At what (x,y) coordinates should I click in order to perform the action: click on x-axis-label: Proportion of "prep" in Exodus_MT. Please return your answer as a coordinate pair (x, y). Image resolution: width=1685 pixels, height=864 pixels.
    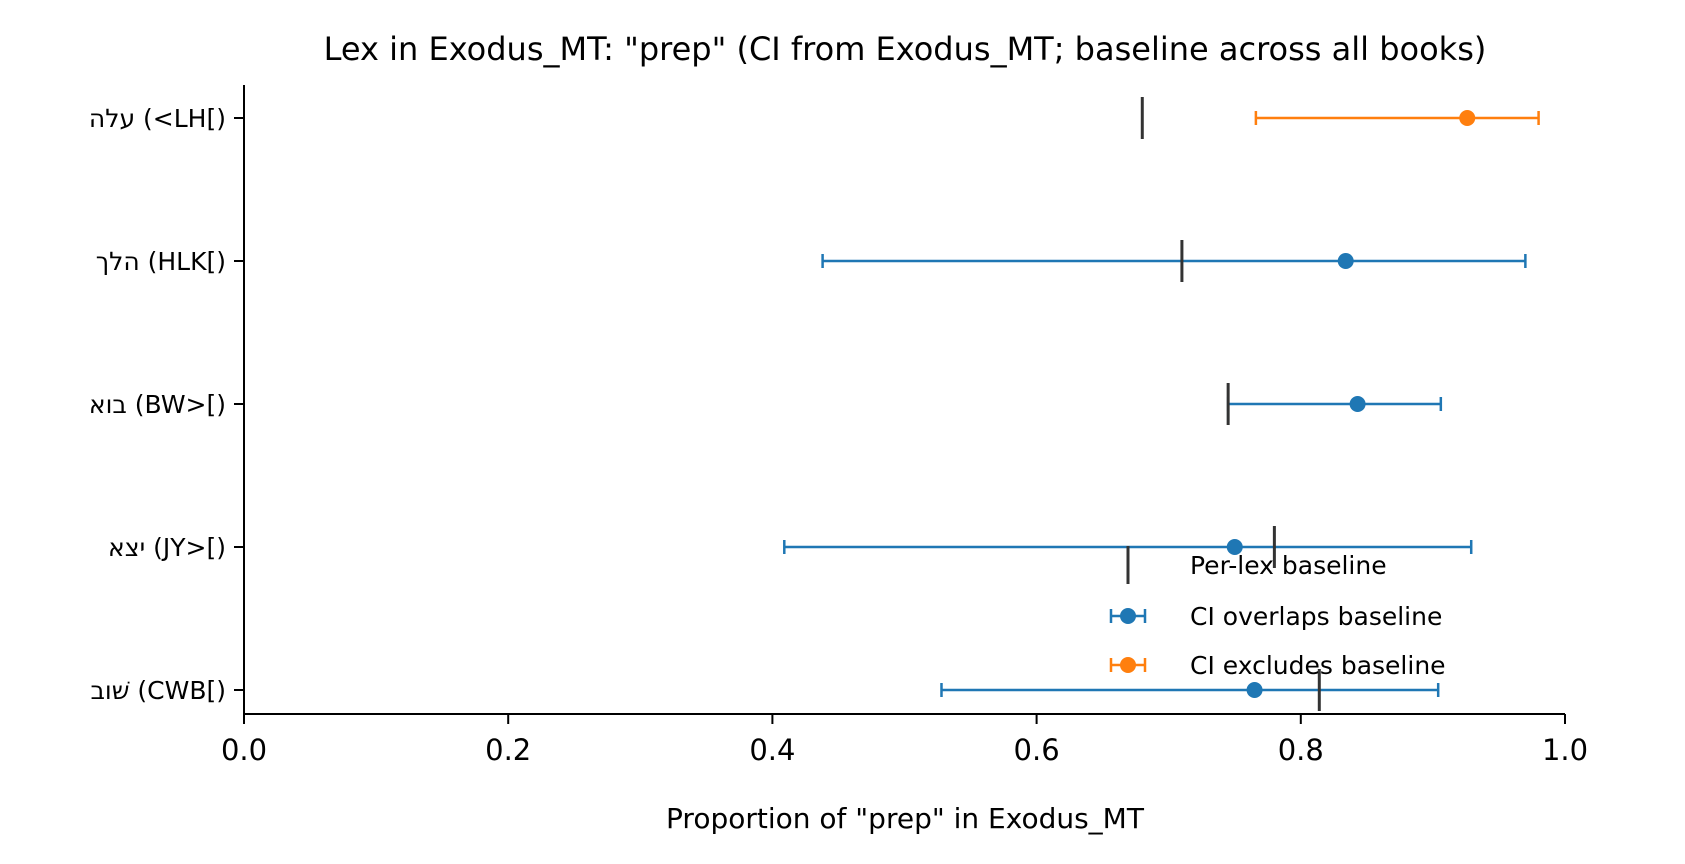
    Looking at the image, I should click on (905, 818).